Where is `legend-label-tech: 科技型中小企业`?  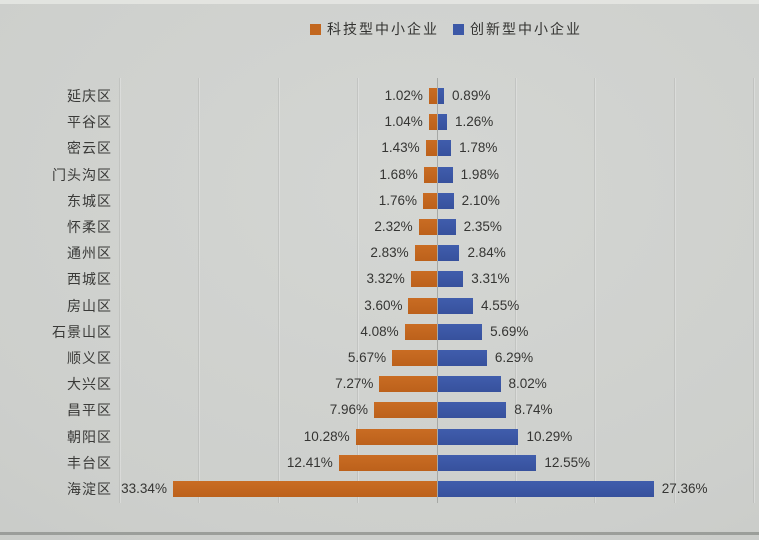
legend-label-tech: 科技型中小企业 is located at coordinates (383, 29).